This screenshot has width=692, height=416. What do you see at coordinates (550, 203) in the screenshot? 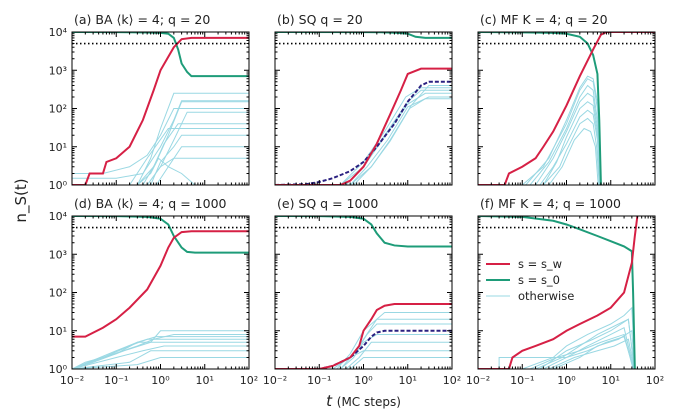
I see `panel-title: (f) MF K = 4; q = 1000` at bounding box center [550, 203].